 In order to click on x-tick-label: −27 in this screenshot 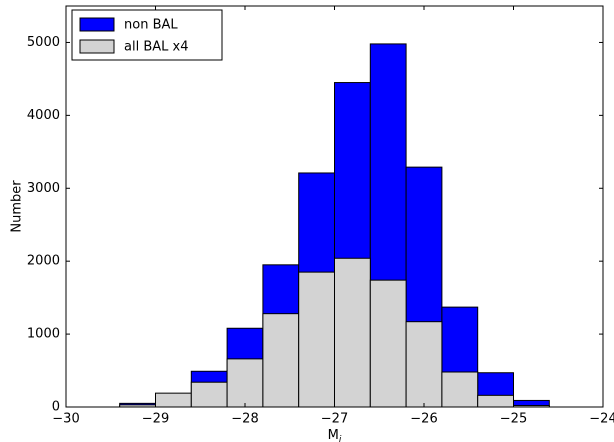, I will do `click(334, 419)`.